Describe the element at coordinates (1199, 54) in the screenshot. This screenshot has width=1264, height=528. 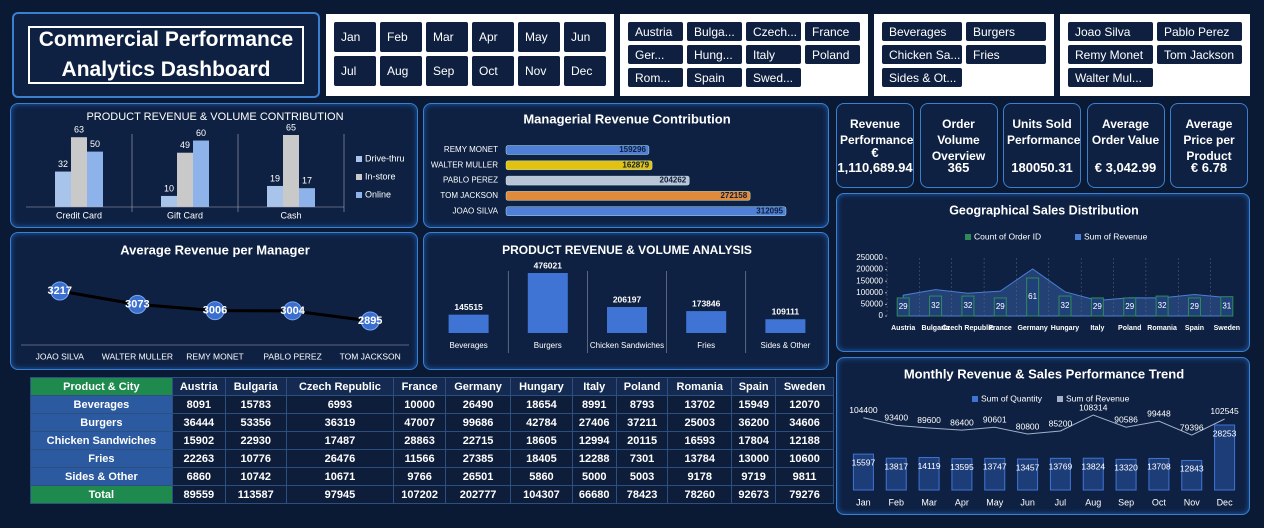
I see `slicer-button: Tom Jackson` at that location.